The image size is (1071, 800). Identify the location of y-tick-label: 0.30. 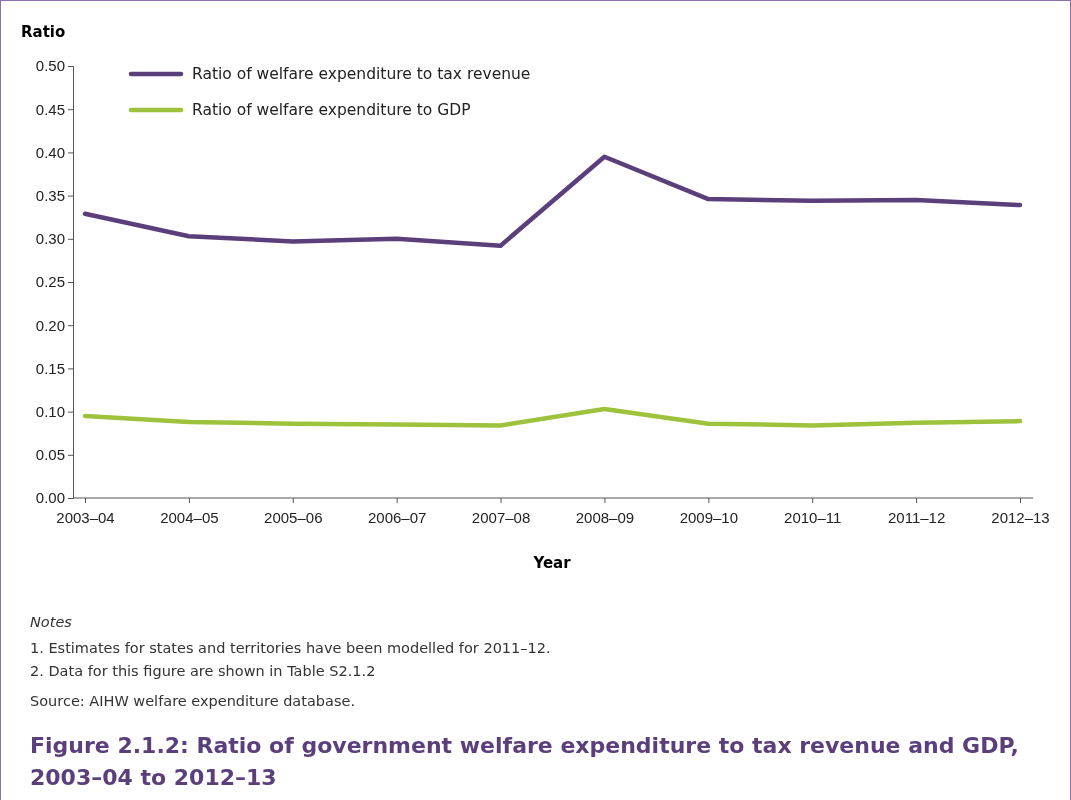
(50, 239).